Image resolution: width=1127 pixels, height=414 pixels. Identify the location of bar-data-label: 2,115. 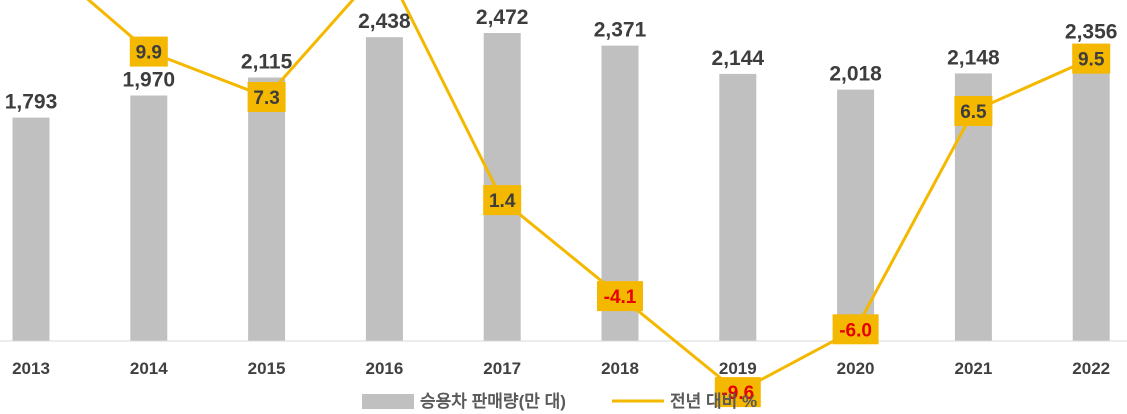
(267, 62).